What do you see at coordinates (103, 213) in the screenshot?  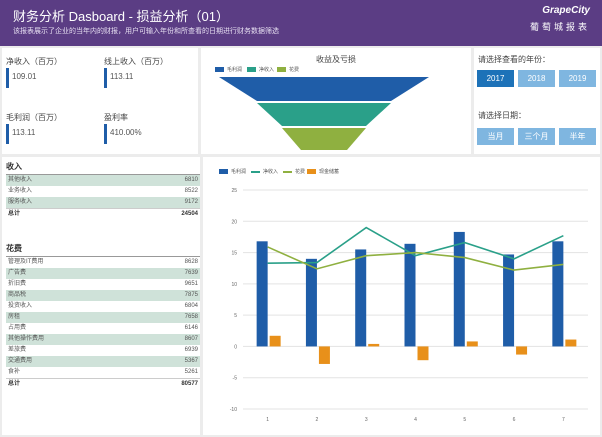 I see `table-total-row: 总计 24504` at bounding box center [103, 213].